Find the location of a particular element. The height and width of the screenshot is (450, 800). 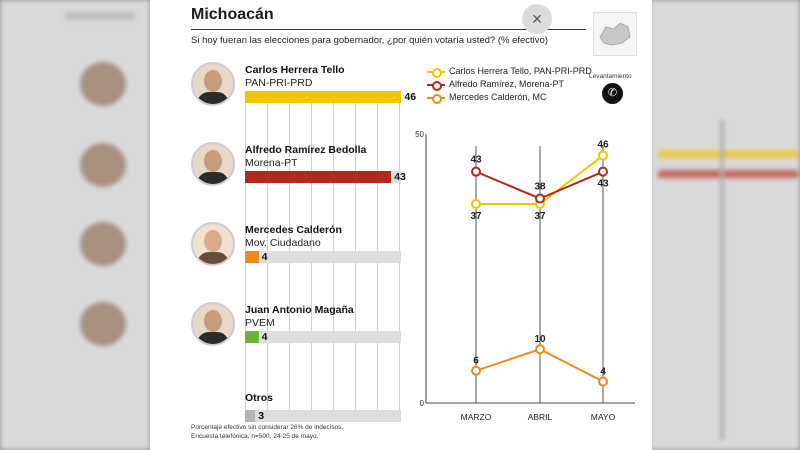

legend-label: Carlos Herrera Tello, PAN-PRI-PRD is located at coordinates (520, 71).